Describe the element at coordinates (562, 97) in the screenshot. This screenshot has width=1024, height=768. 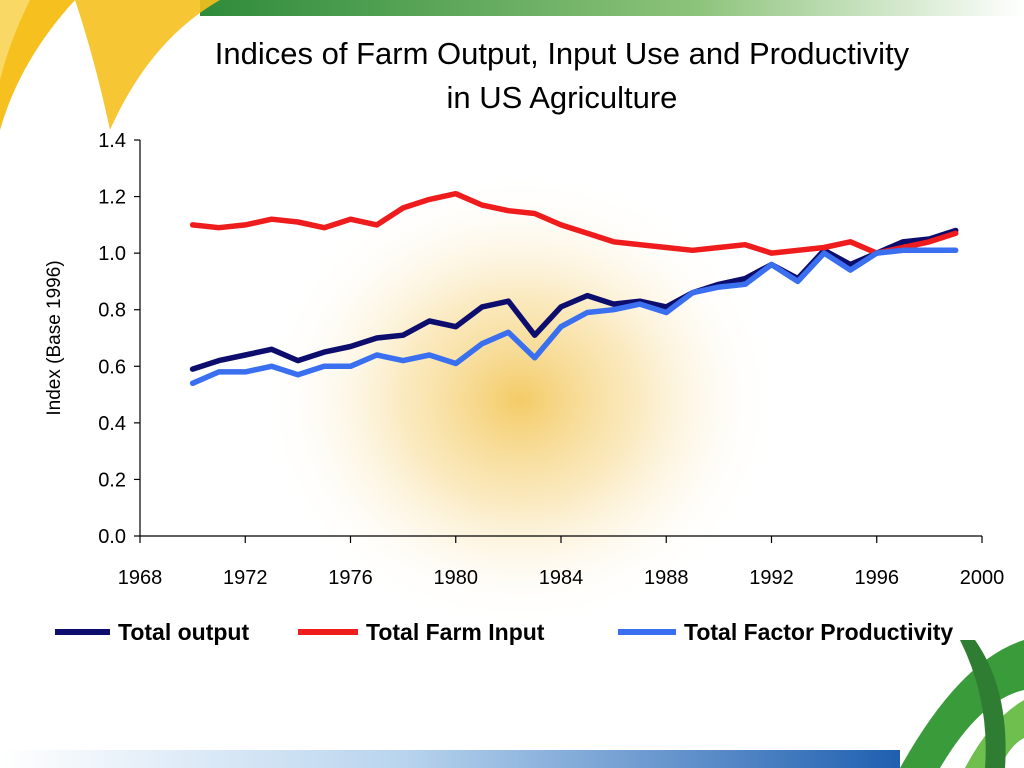
I see `chart-title-line2: in US Agriculture` at that location.